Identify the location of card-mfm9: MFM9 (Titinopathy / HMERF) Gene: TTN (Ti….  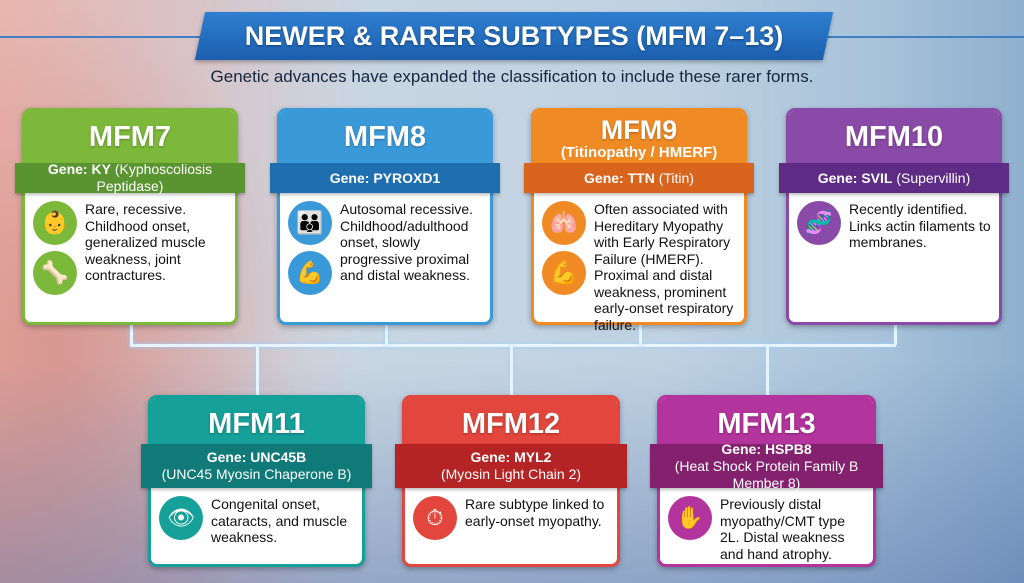
(639, 220).